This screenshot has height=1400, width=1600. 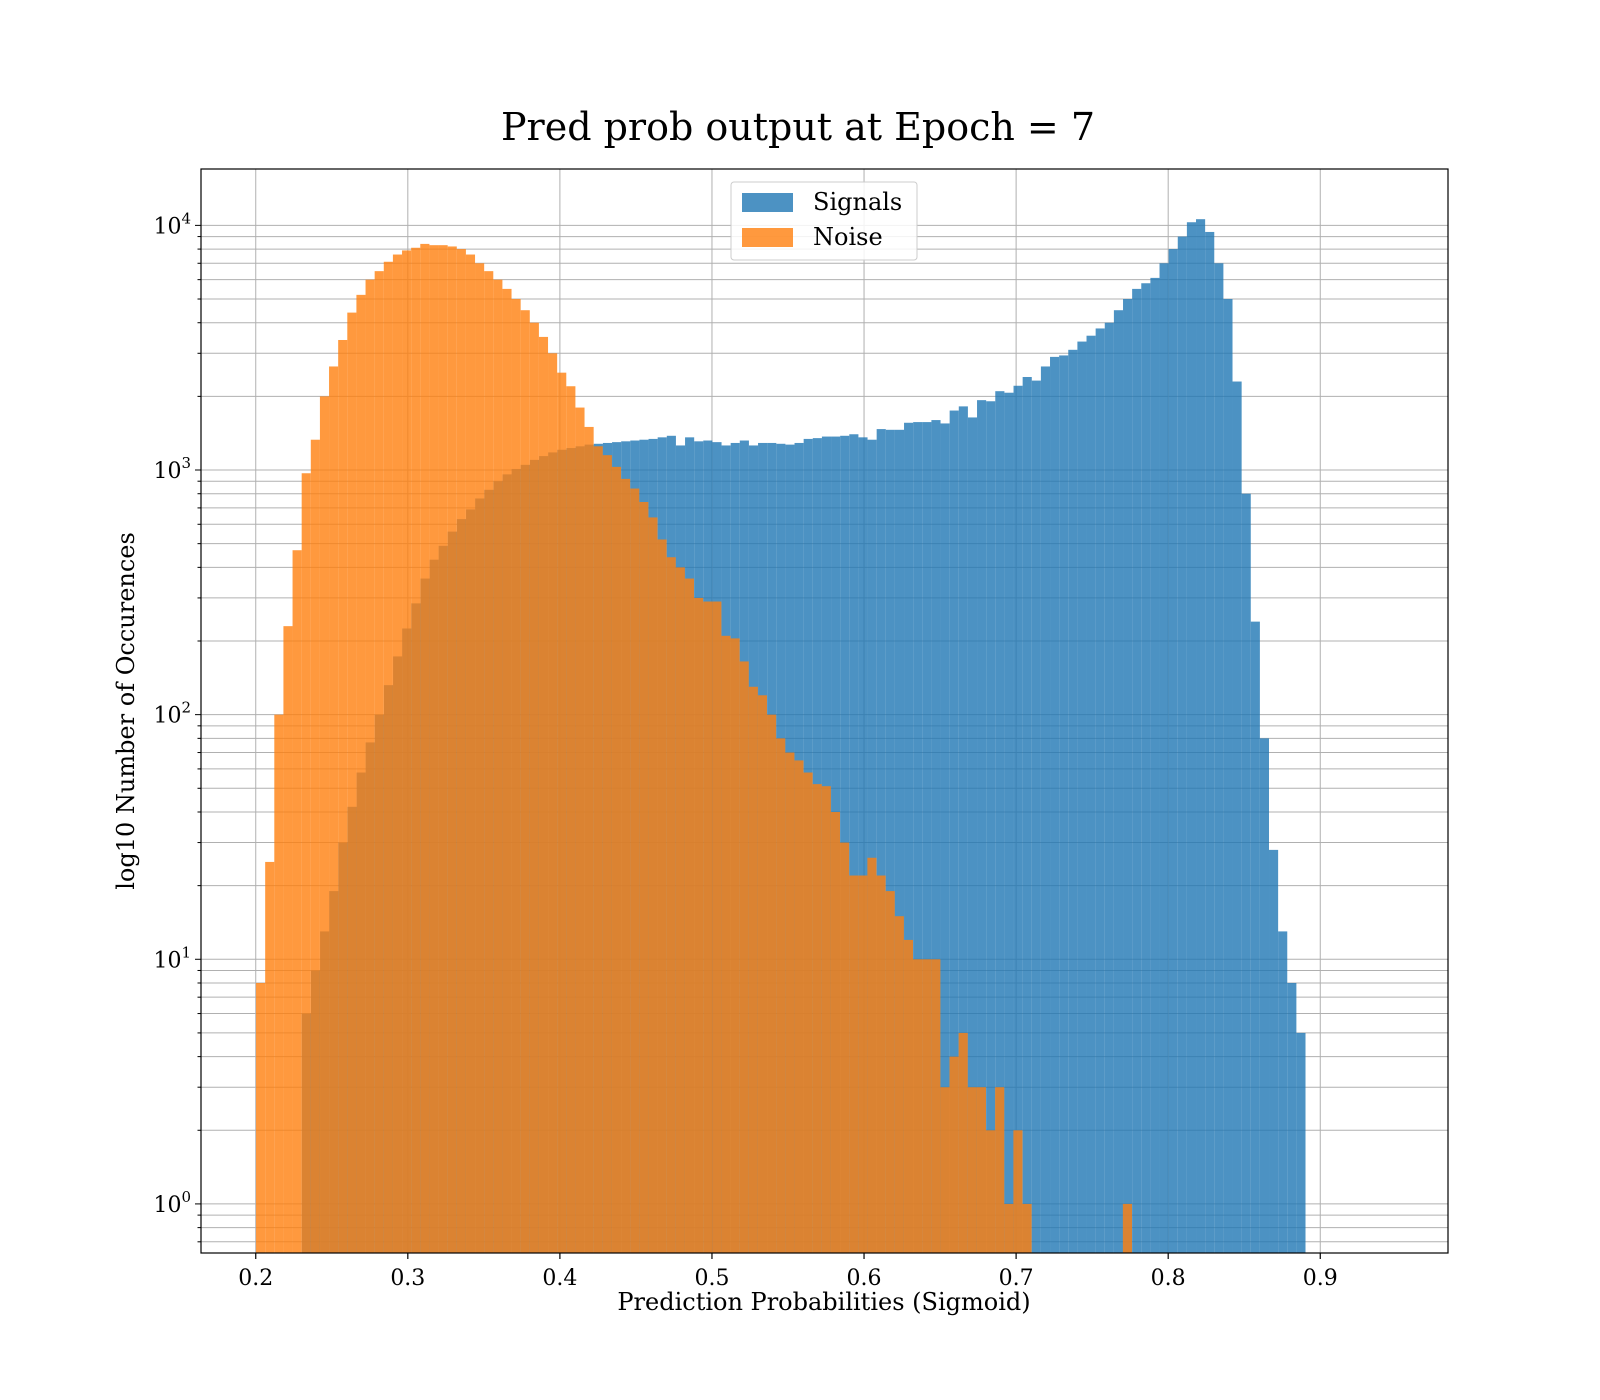 What do you see at coordinates (767, 237) in the screenshot?
I see `legend-swatch-noise` at bounding box center [767, 237].